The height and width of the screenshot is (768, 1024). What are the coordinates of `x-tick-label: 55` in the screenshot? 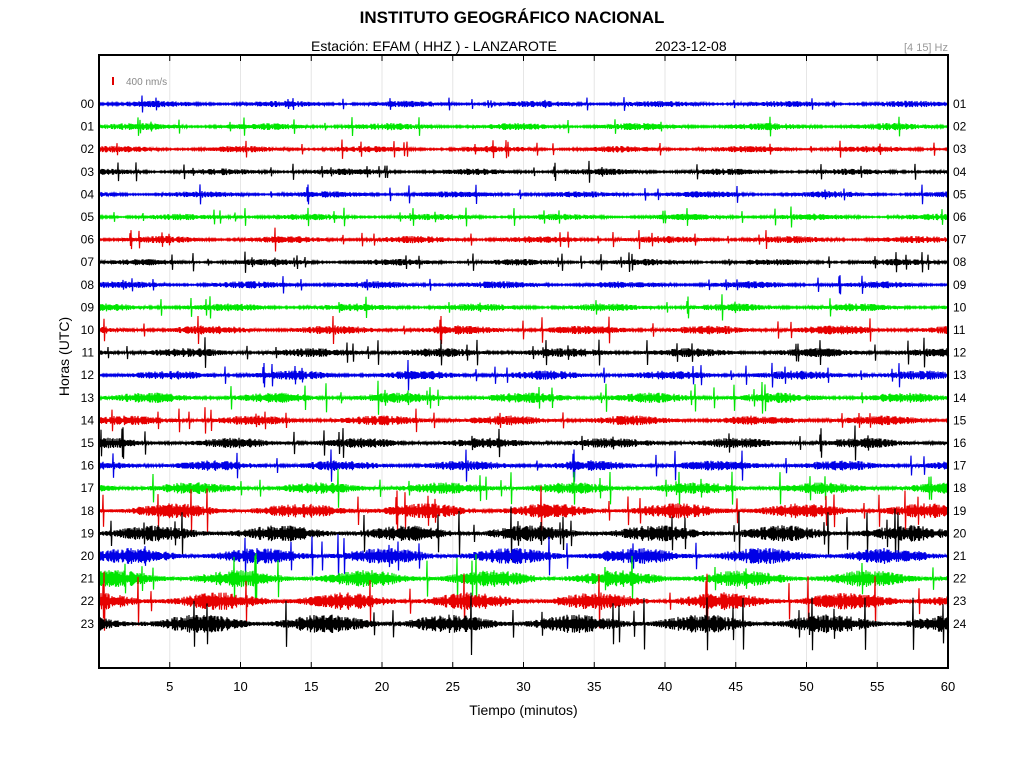 It's located at (877, 686).